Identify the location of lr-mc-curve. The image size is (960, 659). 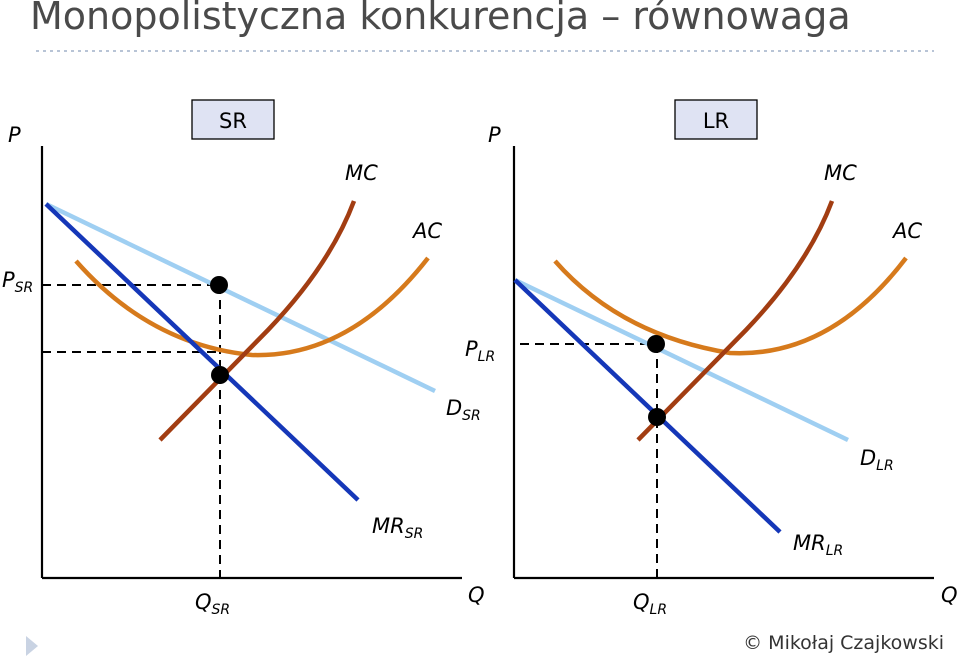
(735, 321).